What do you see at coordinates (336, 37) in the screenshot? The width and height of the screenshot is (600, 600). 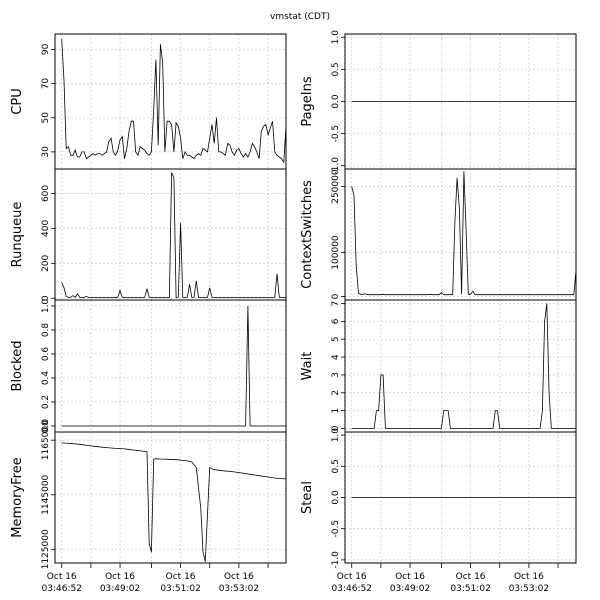 I see `panel-pageins-ytick-label: 1.0` at bounding box center [336, 37].